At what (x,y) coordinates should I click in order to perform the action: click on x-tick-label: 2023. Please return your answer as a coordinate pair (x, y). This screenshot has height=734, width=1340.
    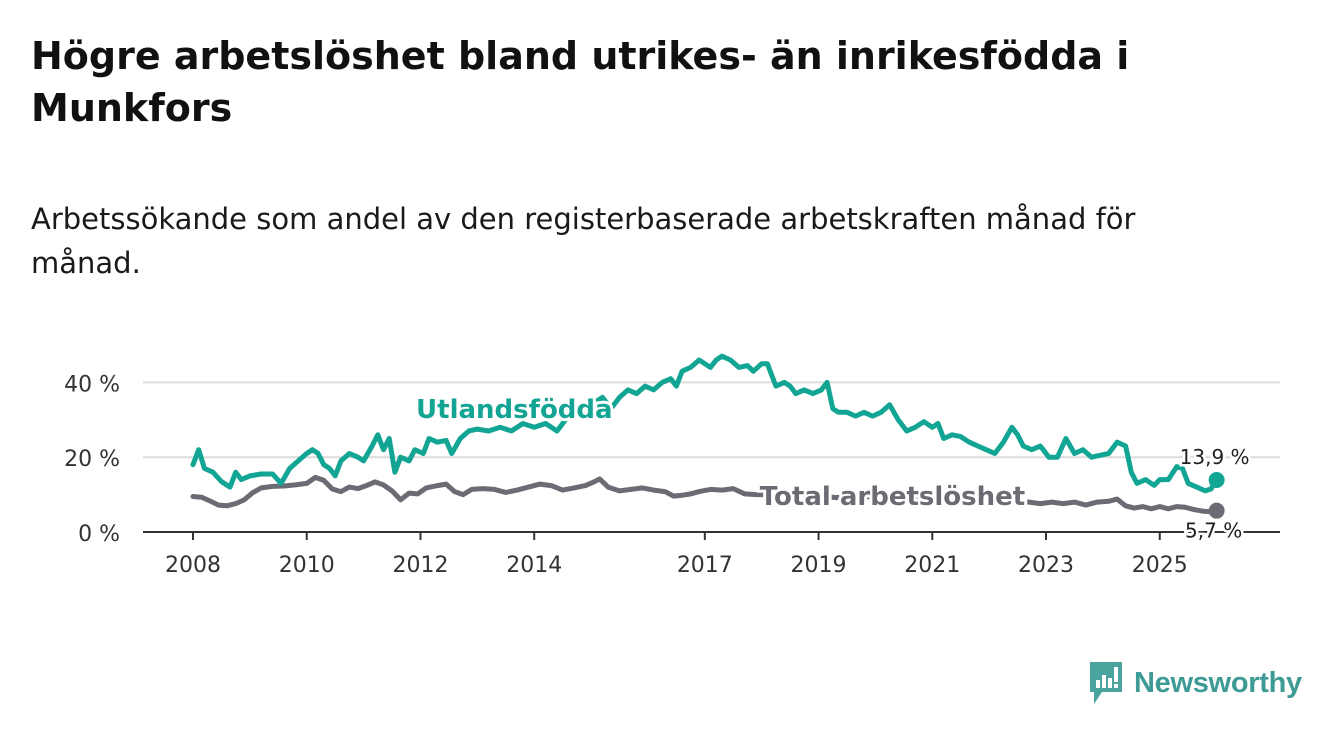
    Looking at the image, I should click on (1046, 565).